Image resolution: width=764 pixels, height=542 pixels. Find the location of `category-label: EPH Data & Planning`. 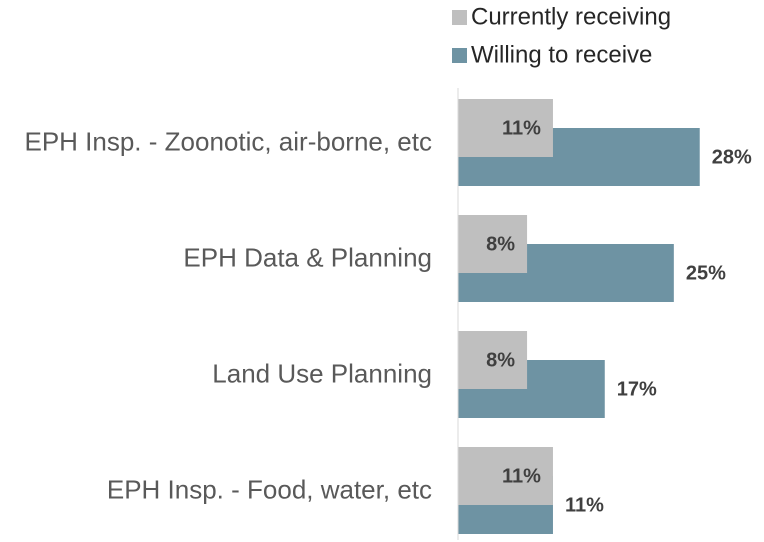

category-label: EPH Data & Planning is located at coordinates (307, 257).